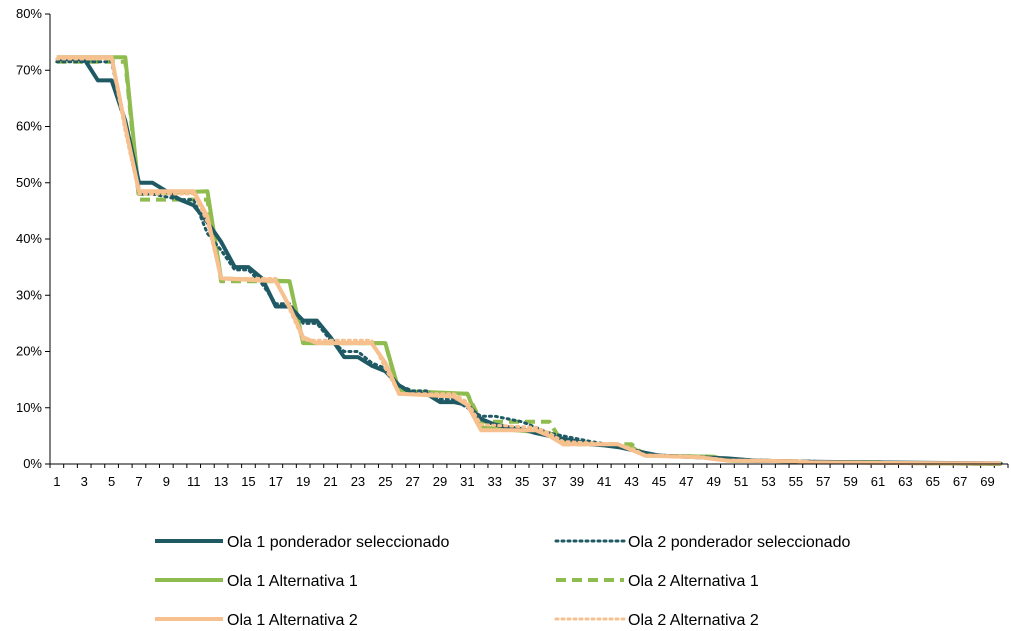 This screenshot has height=631, width=1011. What do you see at coordinates (823, 481) in the screenshot?
I see `x-tick-label: 57` at bounding box center [823, 481].